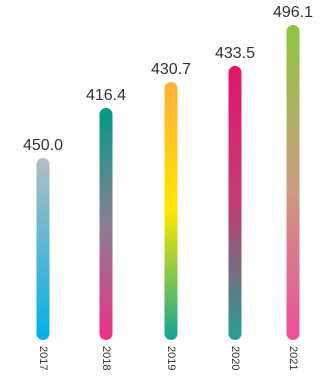 The image size is (325, 383). Describe the element at coordinates (235, 358) in the screenshot. I see `year-label-2020: 2020` at that location.